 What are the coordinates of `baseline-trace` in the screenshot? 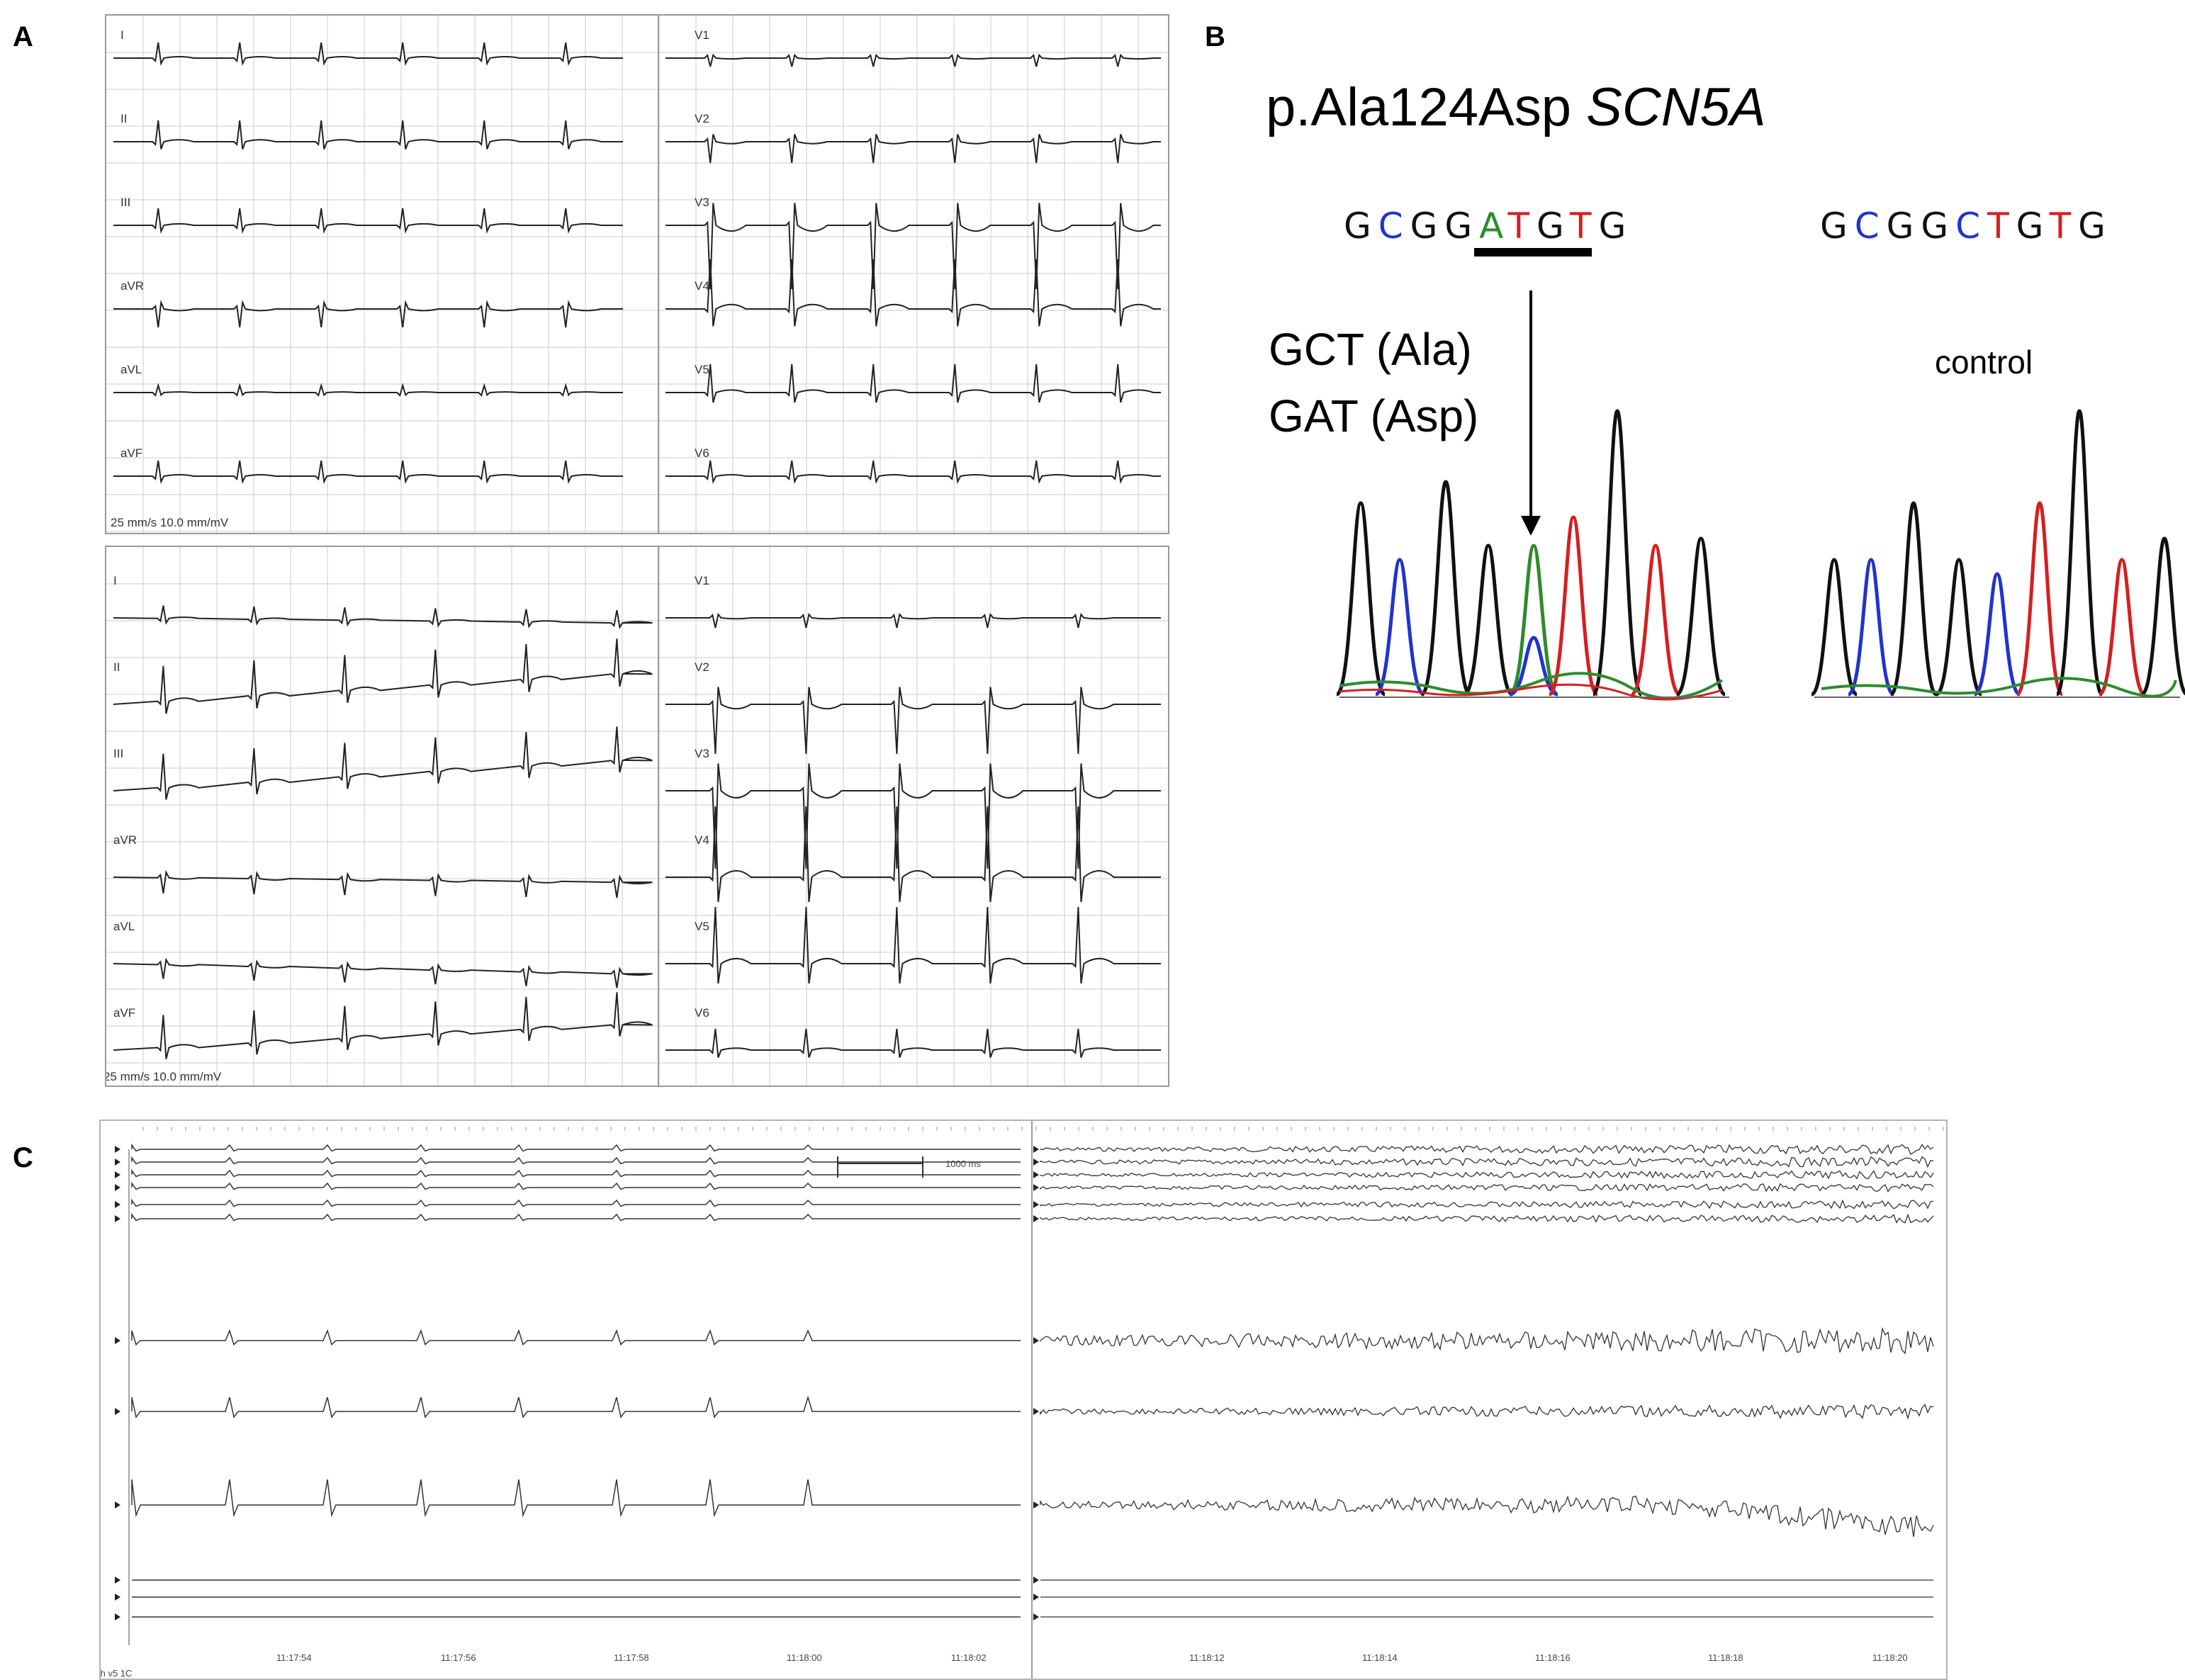 It's located at (1999, 688).